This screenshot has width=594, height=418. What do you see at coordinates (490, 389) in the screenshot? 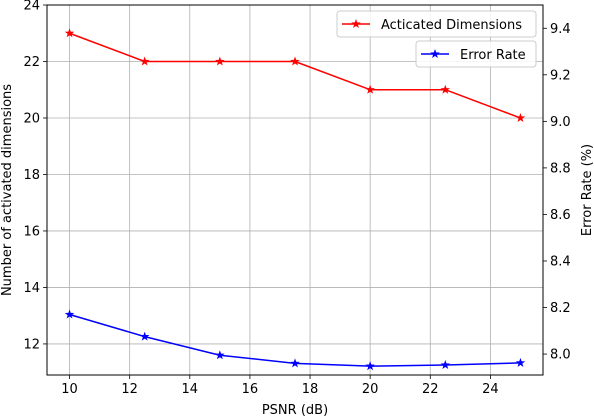
I see `x-tick-label: 24` at bounding box center [490, 389].